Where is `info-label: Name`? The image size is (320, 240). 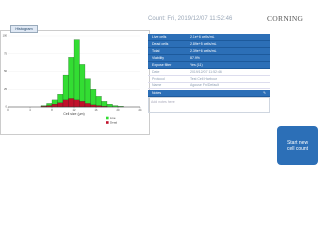 info-label: Name is located at coordinates (157, 85).